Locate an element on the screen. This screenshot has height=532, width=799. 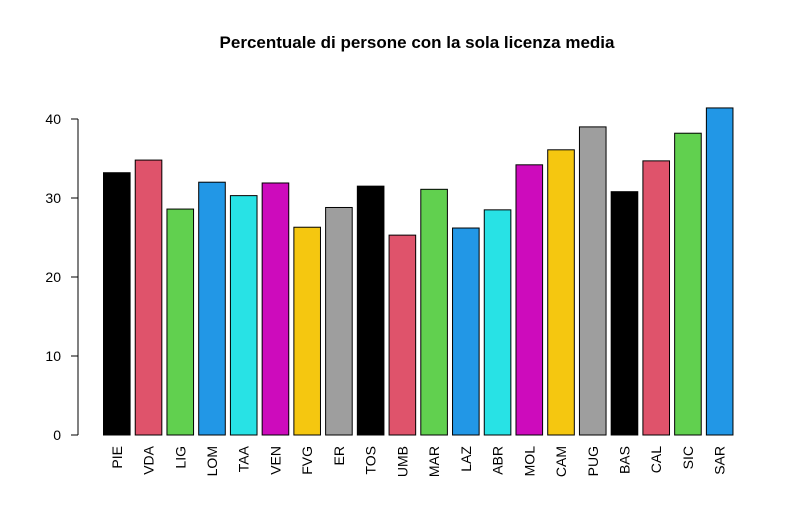
bar-lom is located at coordinates (212, 308).